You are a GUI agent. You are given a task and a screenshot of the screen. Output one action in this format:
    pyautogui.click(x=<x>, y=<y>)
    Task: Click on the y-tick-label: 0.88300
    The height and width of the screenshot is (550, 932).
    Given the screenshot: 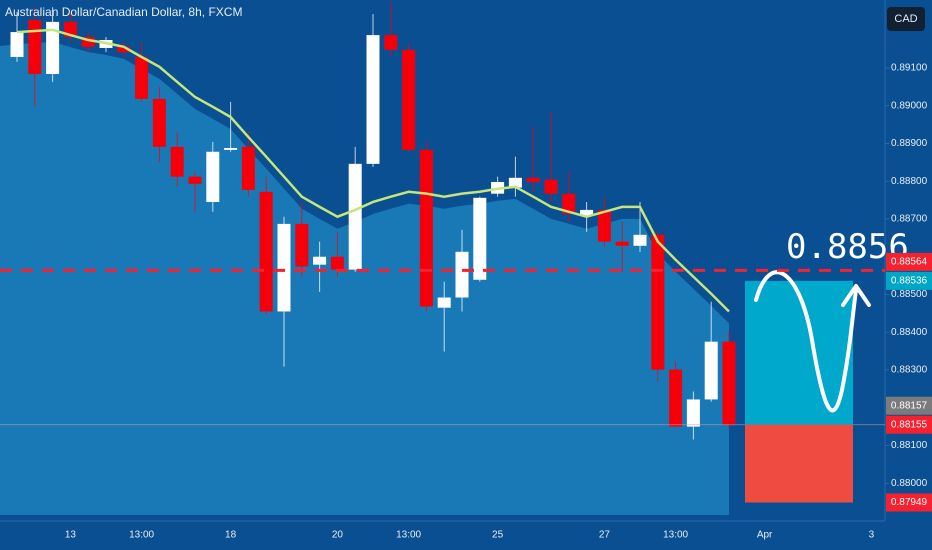 What is the action you would take?
    pyautogui.click(x=909, y=370)
    